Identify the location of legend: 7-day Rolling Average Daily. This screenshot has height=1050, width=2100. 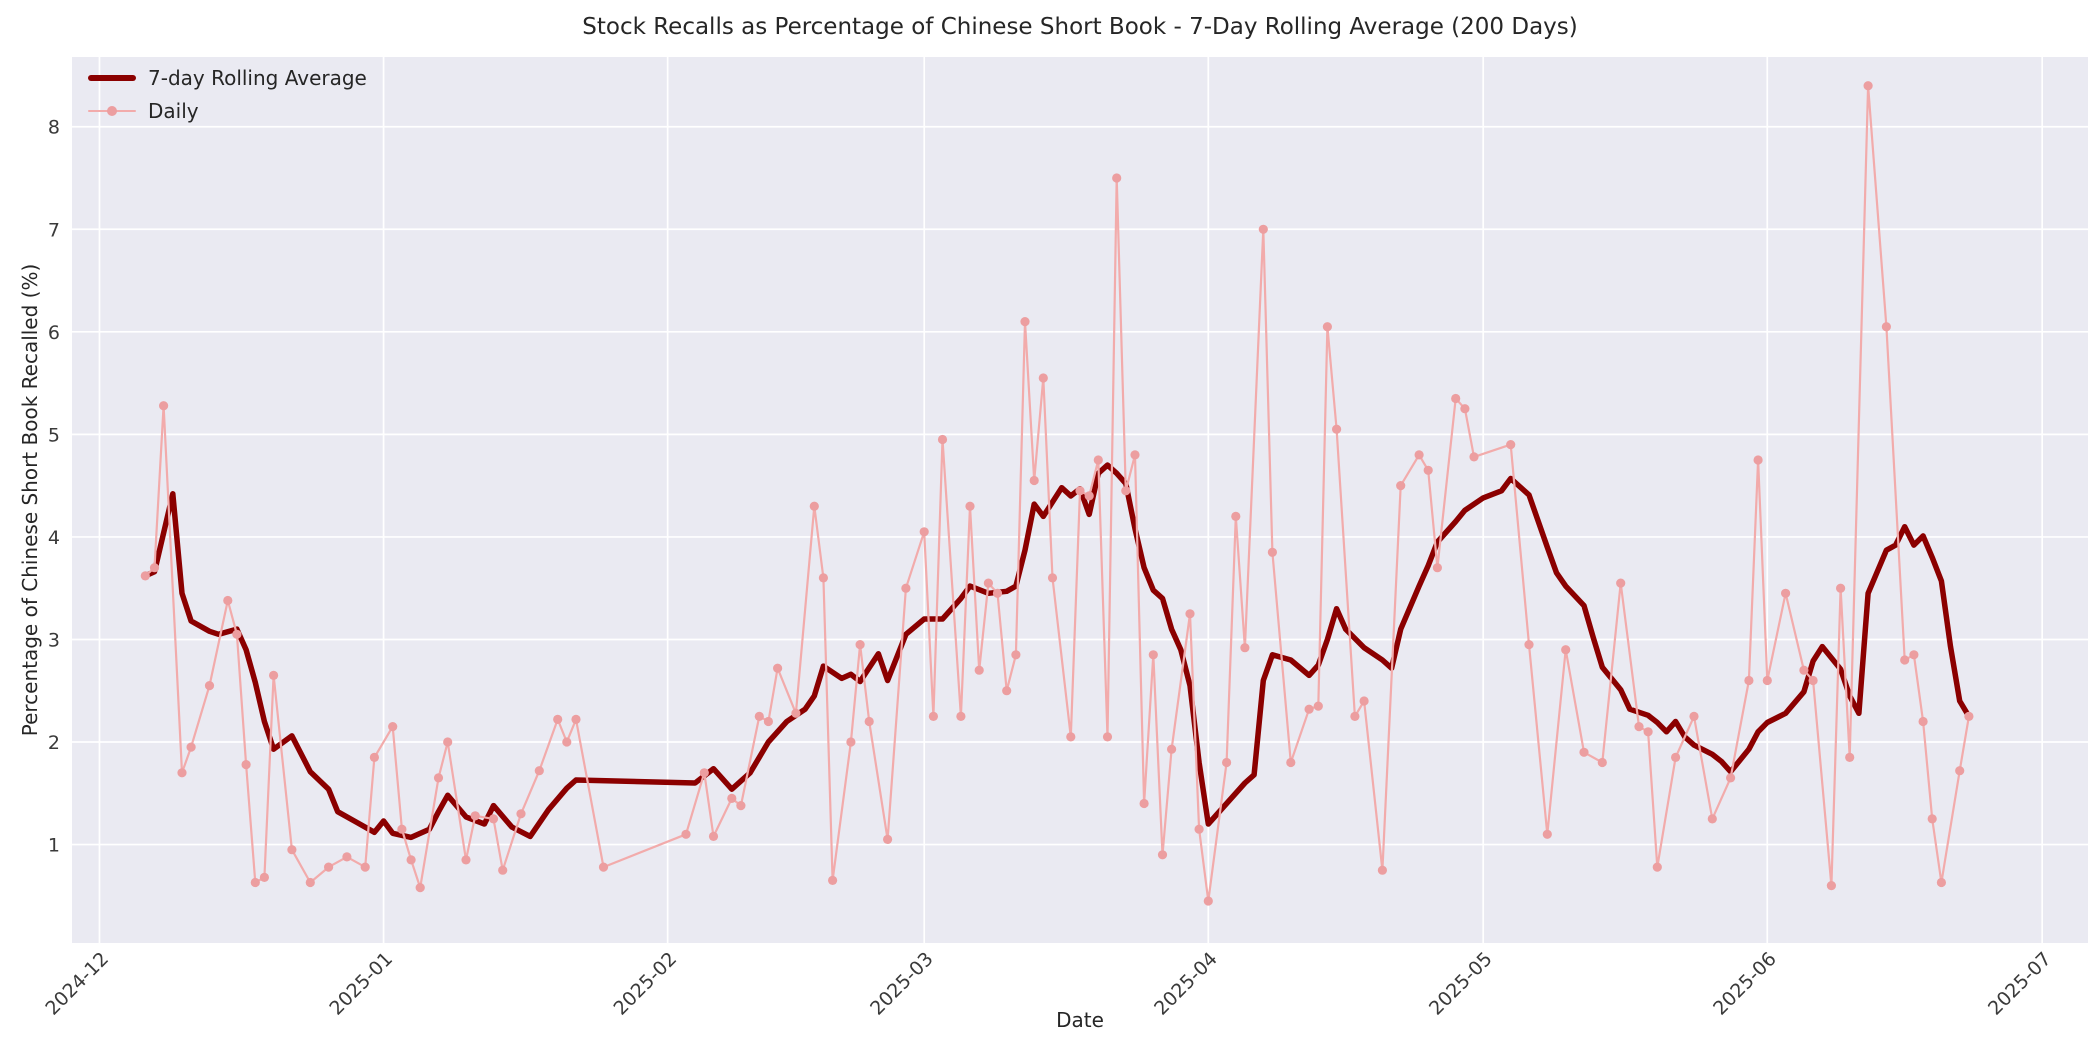
(227, 94).